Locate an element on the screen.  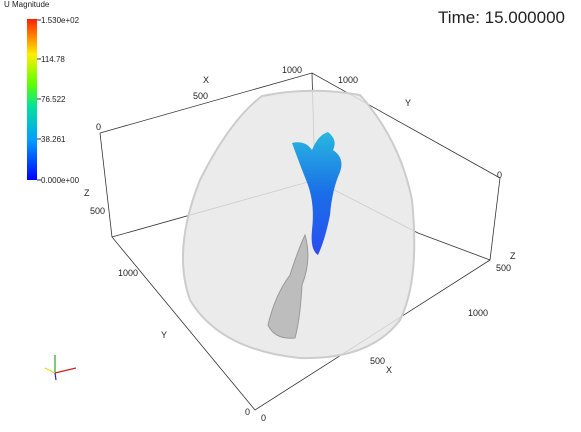
colorbar-label: 0.000e+00 is located at coordinates (60, 180).